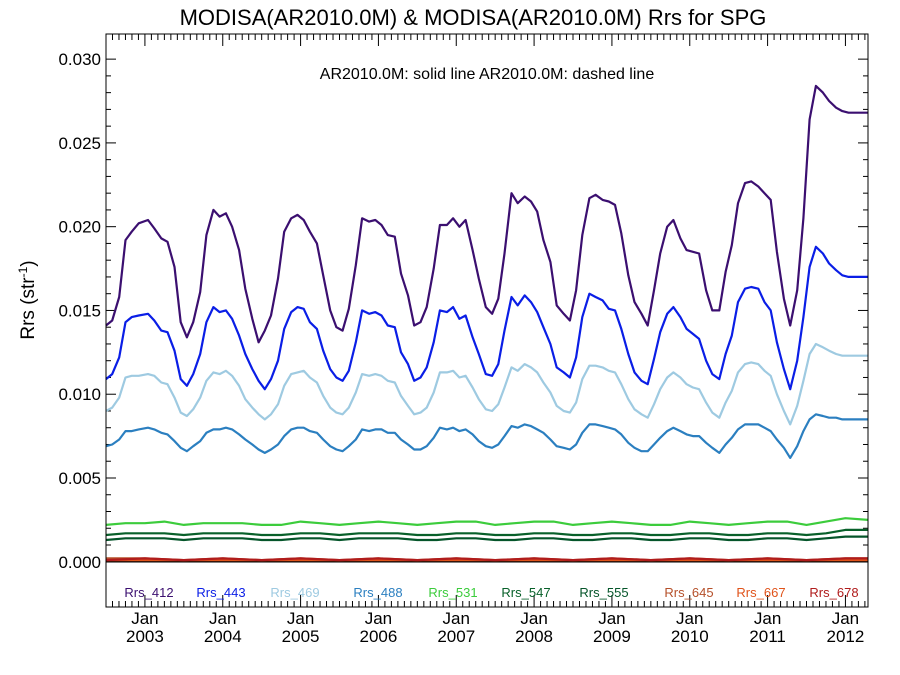 The height and width of the screenshot is (675, 900). I want to click on x-tick-label-year: 2007, so click(456, 636).